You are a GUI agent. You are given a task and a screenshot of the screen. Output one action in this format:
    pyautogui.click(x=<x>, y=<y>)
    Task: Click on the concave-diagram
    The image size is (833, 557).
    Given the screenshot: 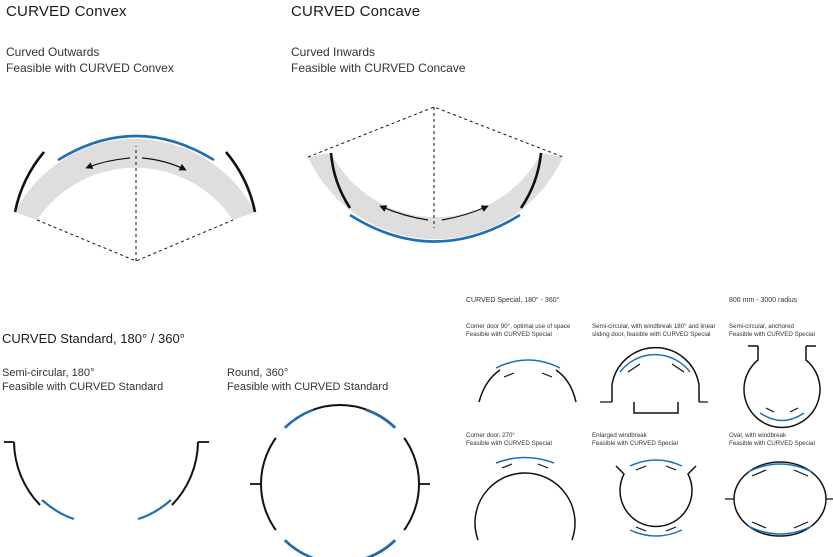 What is the action you would take?
    pyautogui.click(x=435, y=174)
    